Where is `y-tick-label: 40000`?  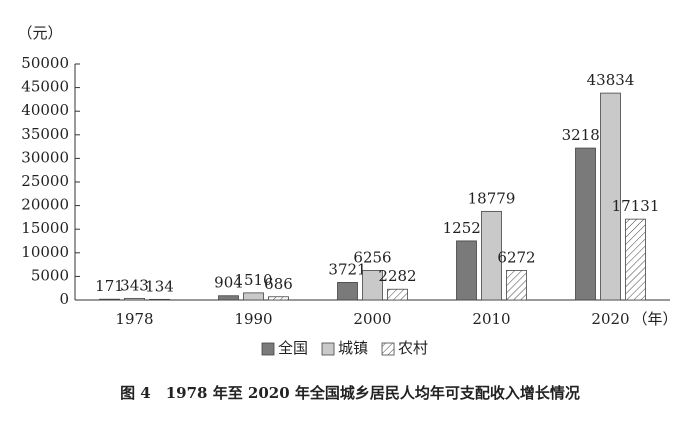
y-tick-label: 40000 is located at coordinates (45, 110).